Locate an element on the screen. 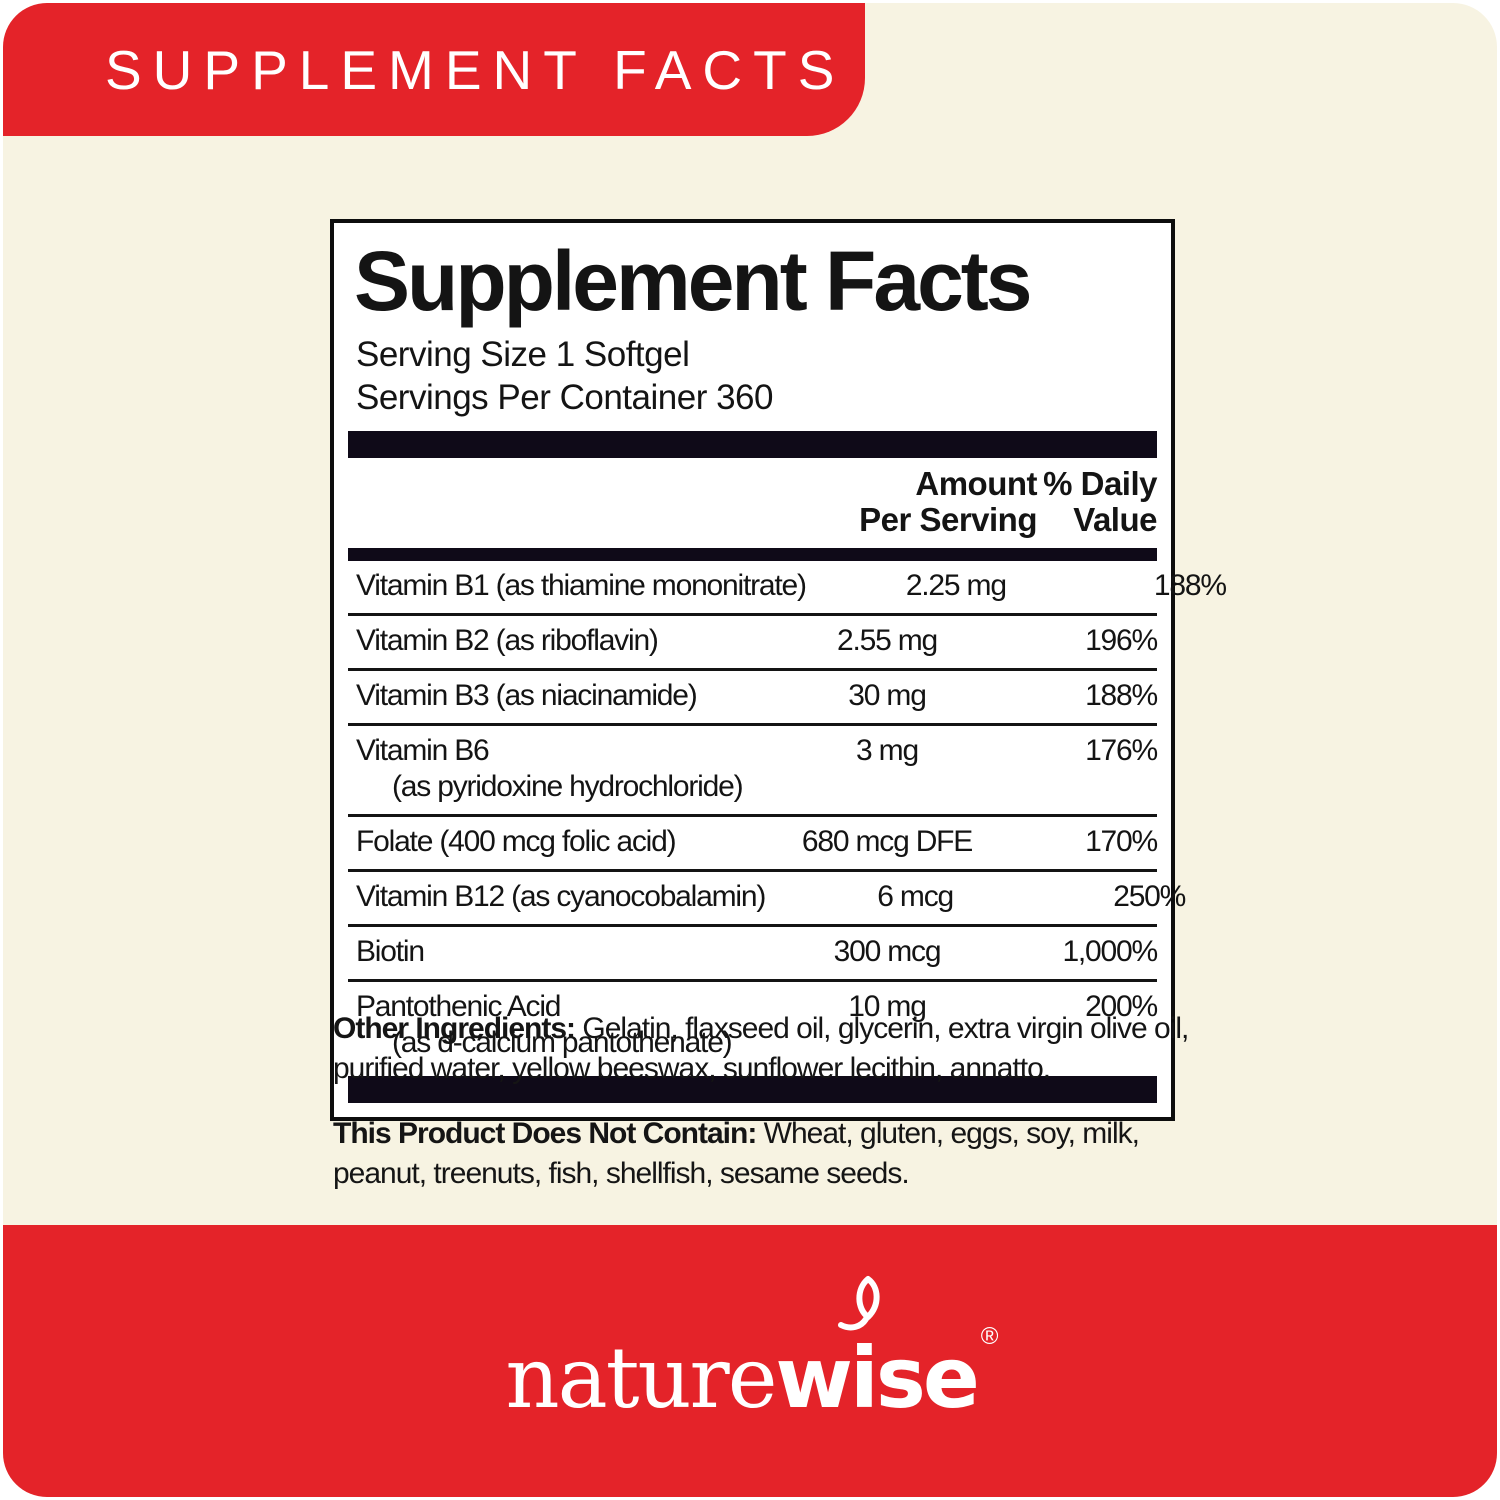 This screenshot has width=1500, height=1500. nutrient-name: Vitamin B6 is located at coordinates (423, 750).